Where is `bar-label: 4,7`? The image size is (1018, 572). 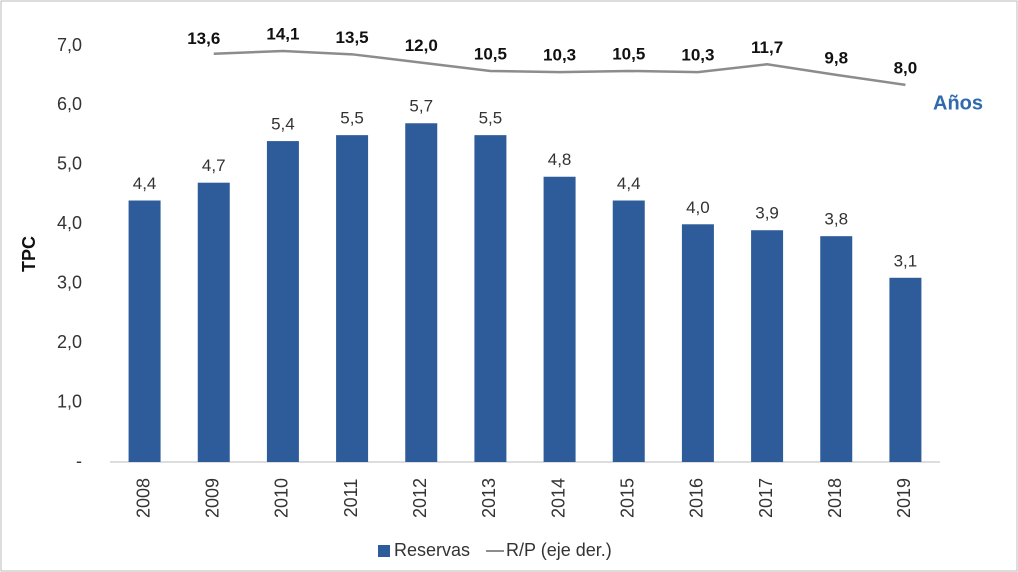
bar-label: 4,7 is located at coordinates (214, 165).